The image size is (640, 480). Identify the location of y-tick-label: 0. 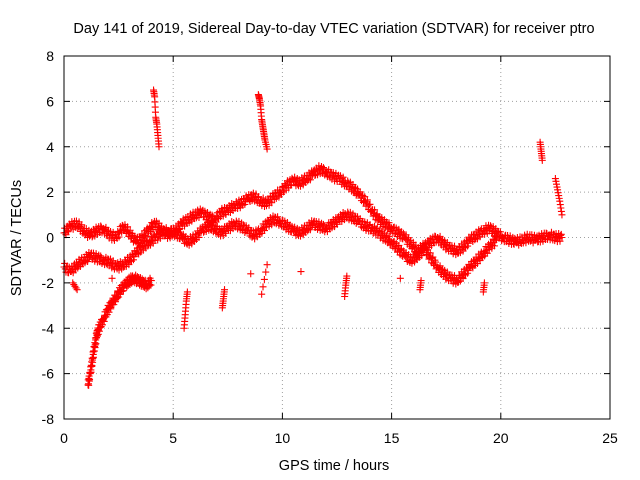
(50, 238).